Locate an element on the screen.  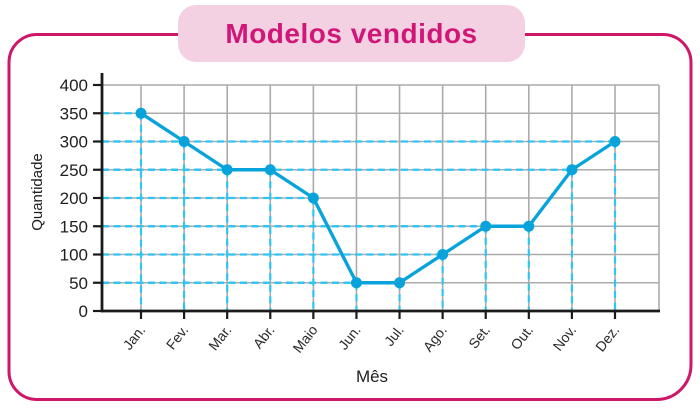
y-tick-label: 100 is located at coordinates (74, 255).